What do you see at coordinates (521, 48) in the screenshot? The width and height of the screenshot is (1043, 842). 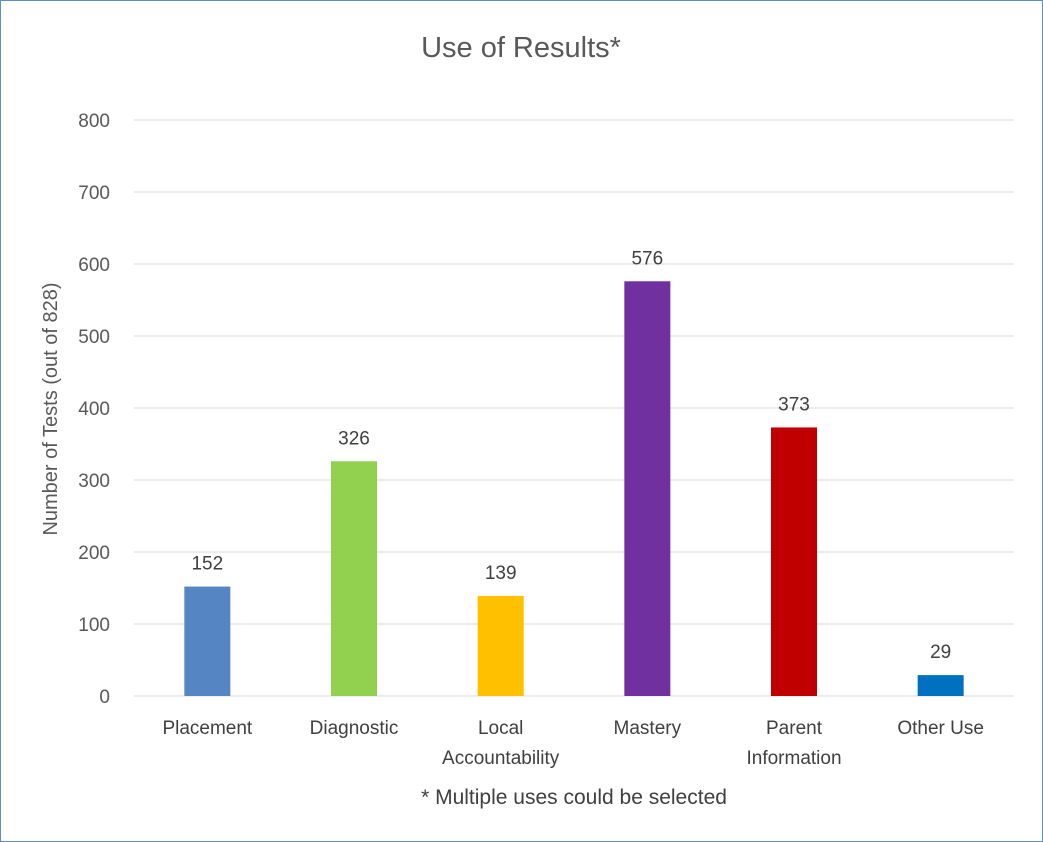 I see `chart-title: Use of Results*` at bounding box center [521, 48].